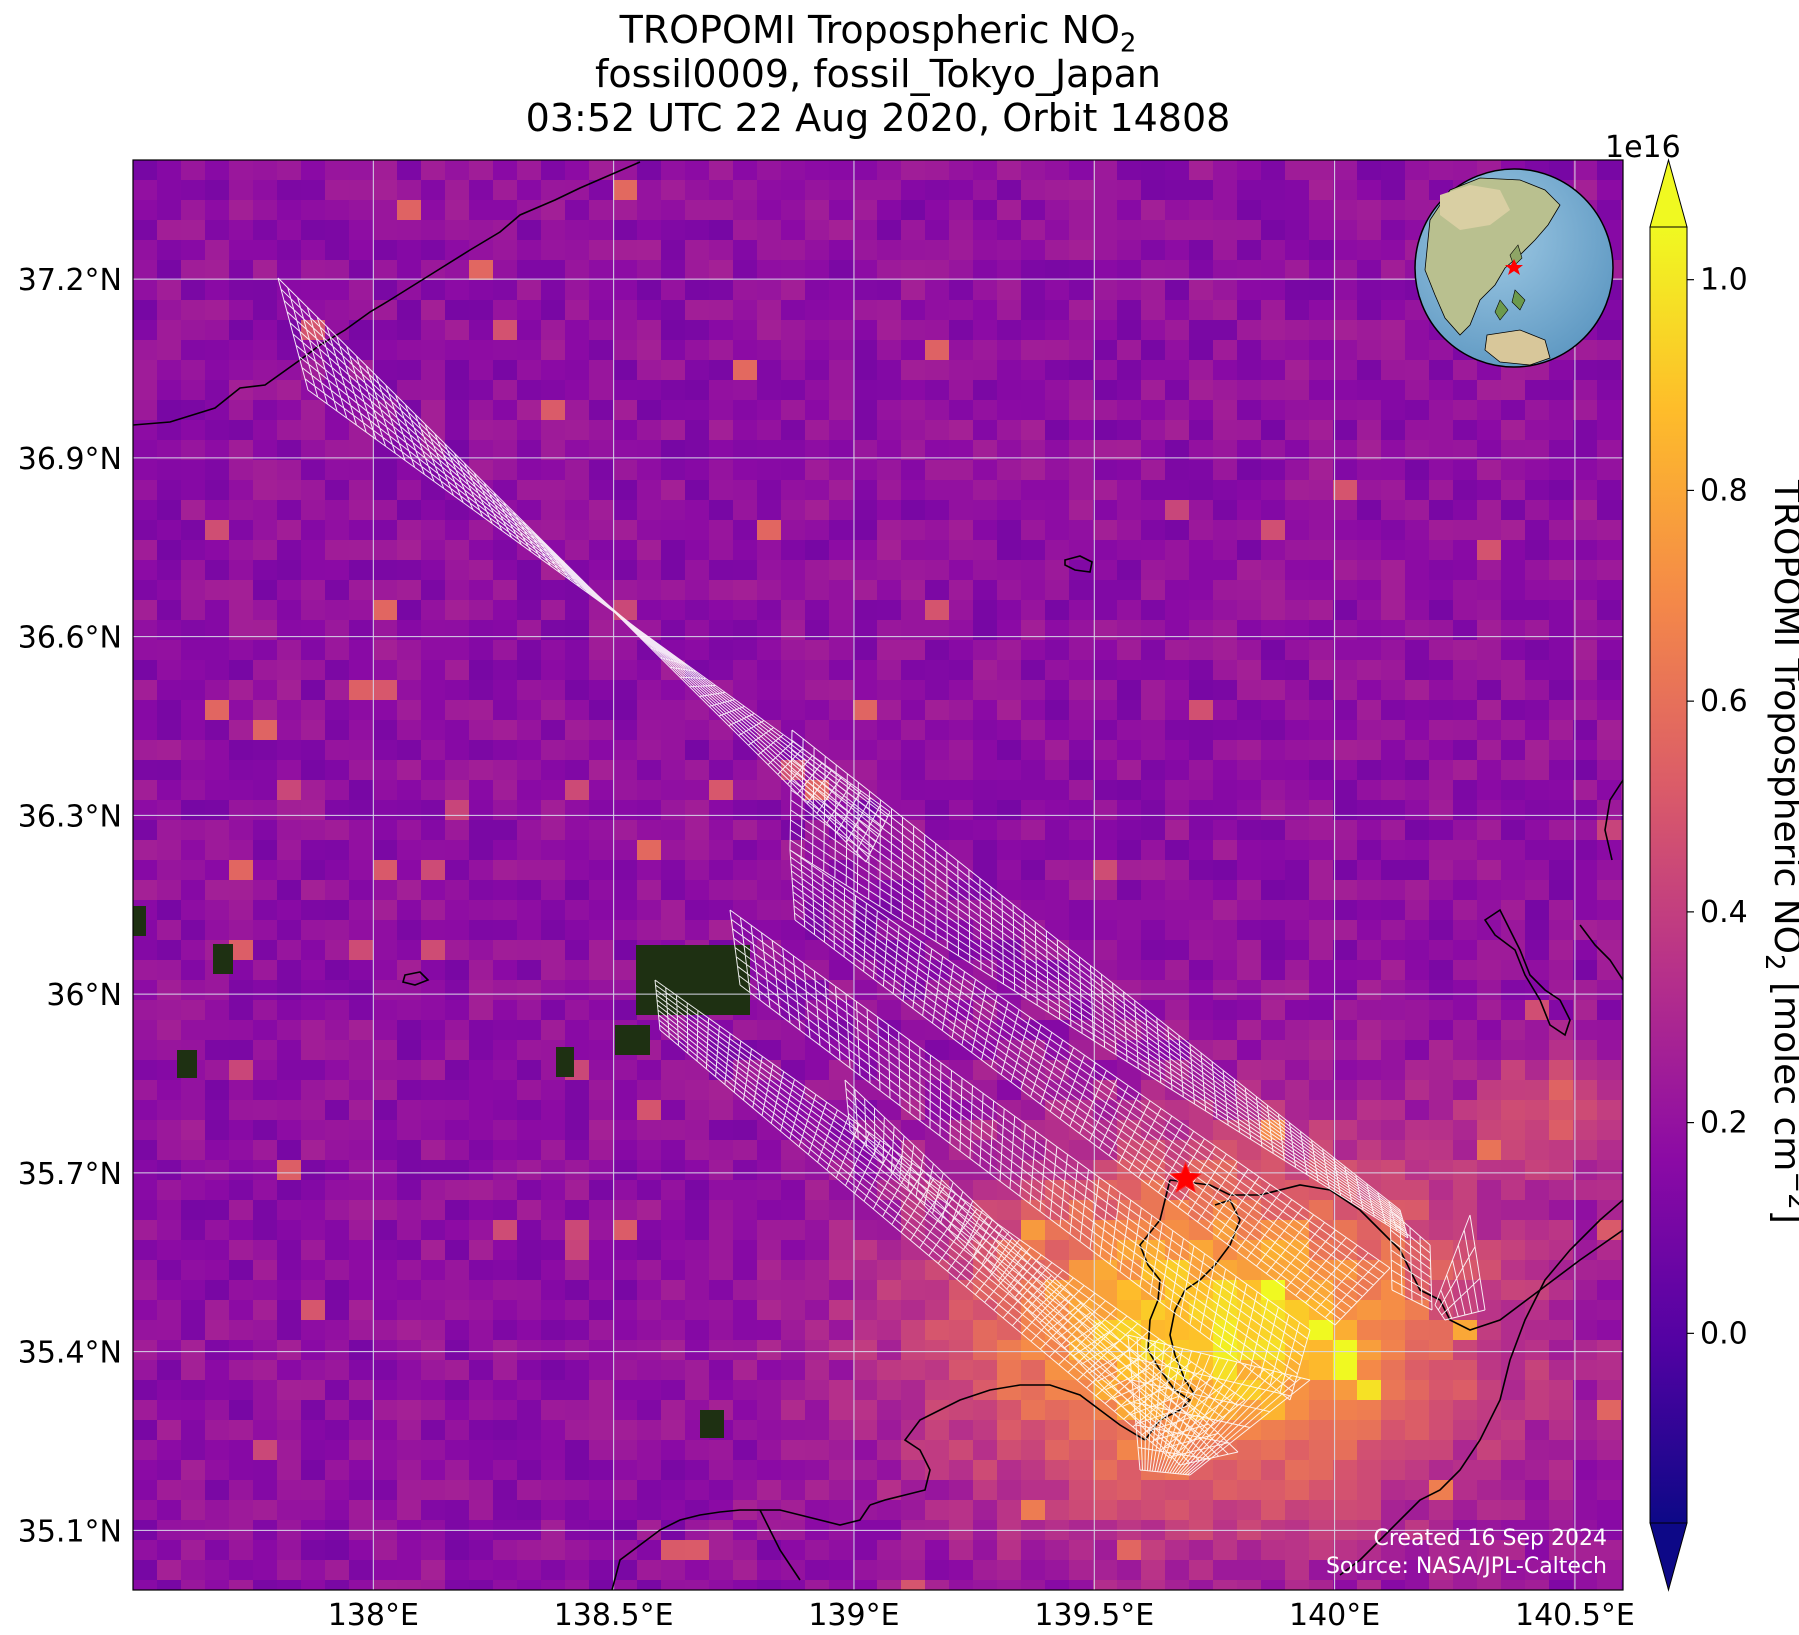 This screenshot has height=1635, width=1799. Describe the element at coordinates (1475, 207) in the screenshot. I see `globe-desert` at that location.